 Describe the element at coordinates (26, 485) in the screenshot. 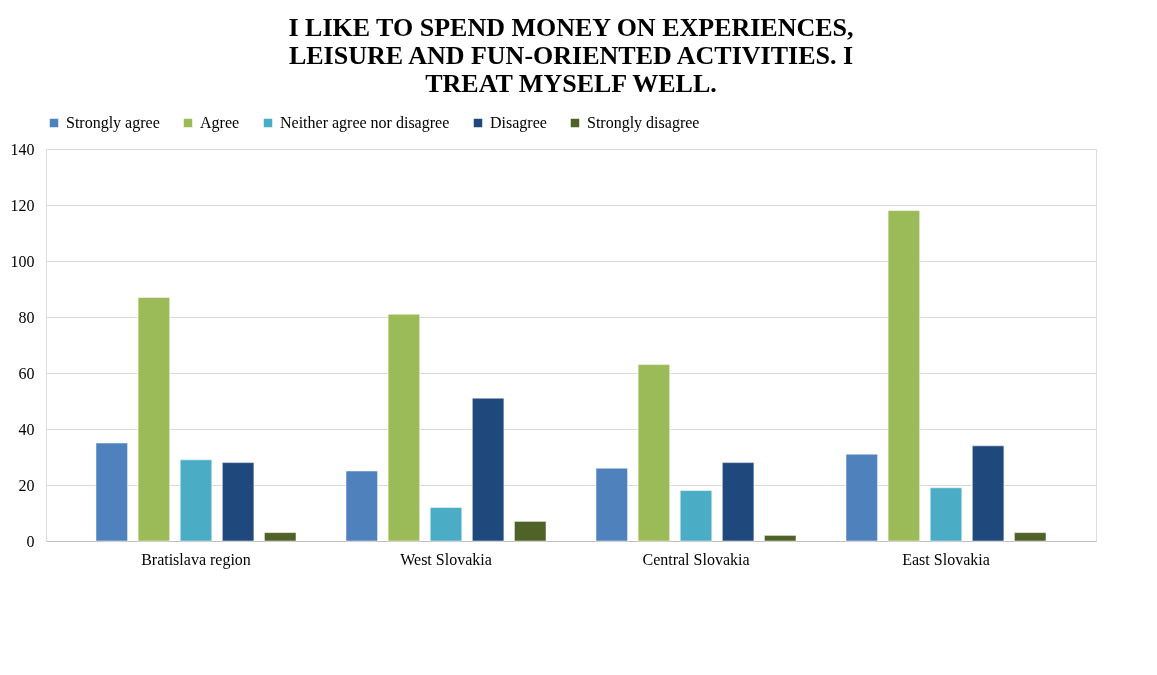

I see `y-tick-label: 20` at that location.